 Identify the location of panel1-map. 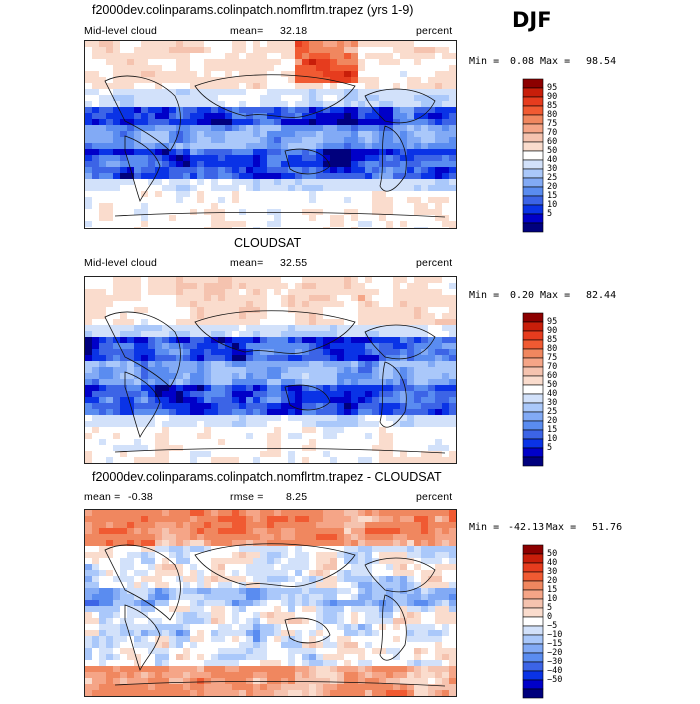
(270, 134).